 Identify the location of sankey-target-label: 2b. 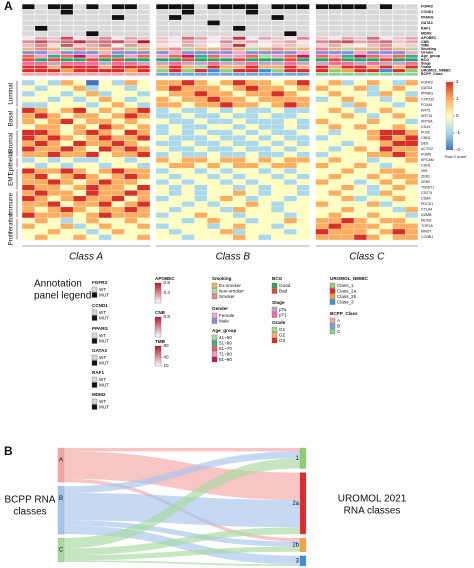
(295, 545).